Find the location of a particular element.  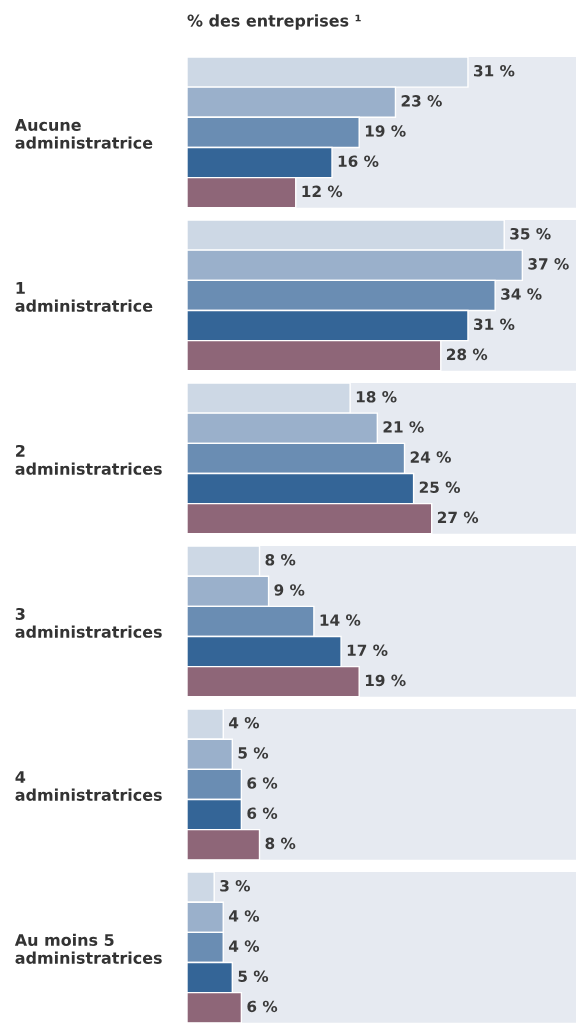

data-label: 12 % is located at coordinates (322, 191).